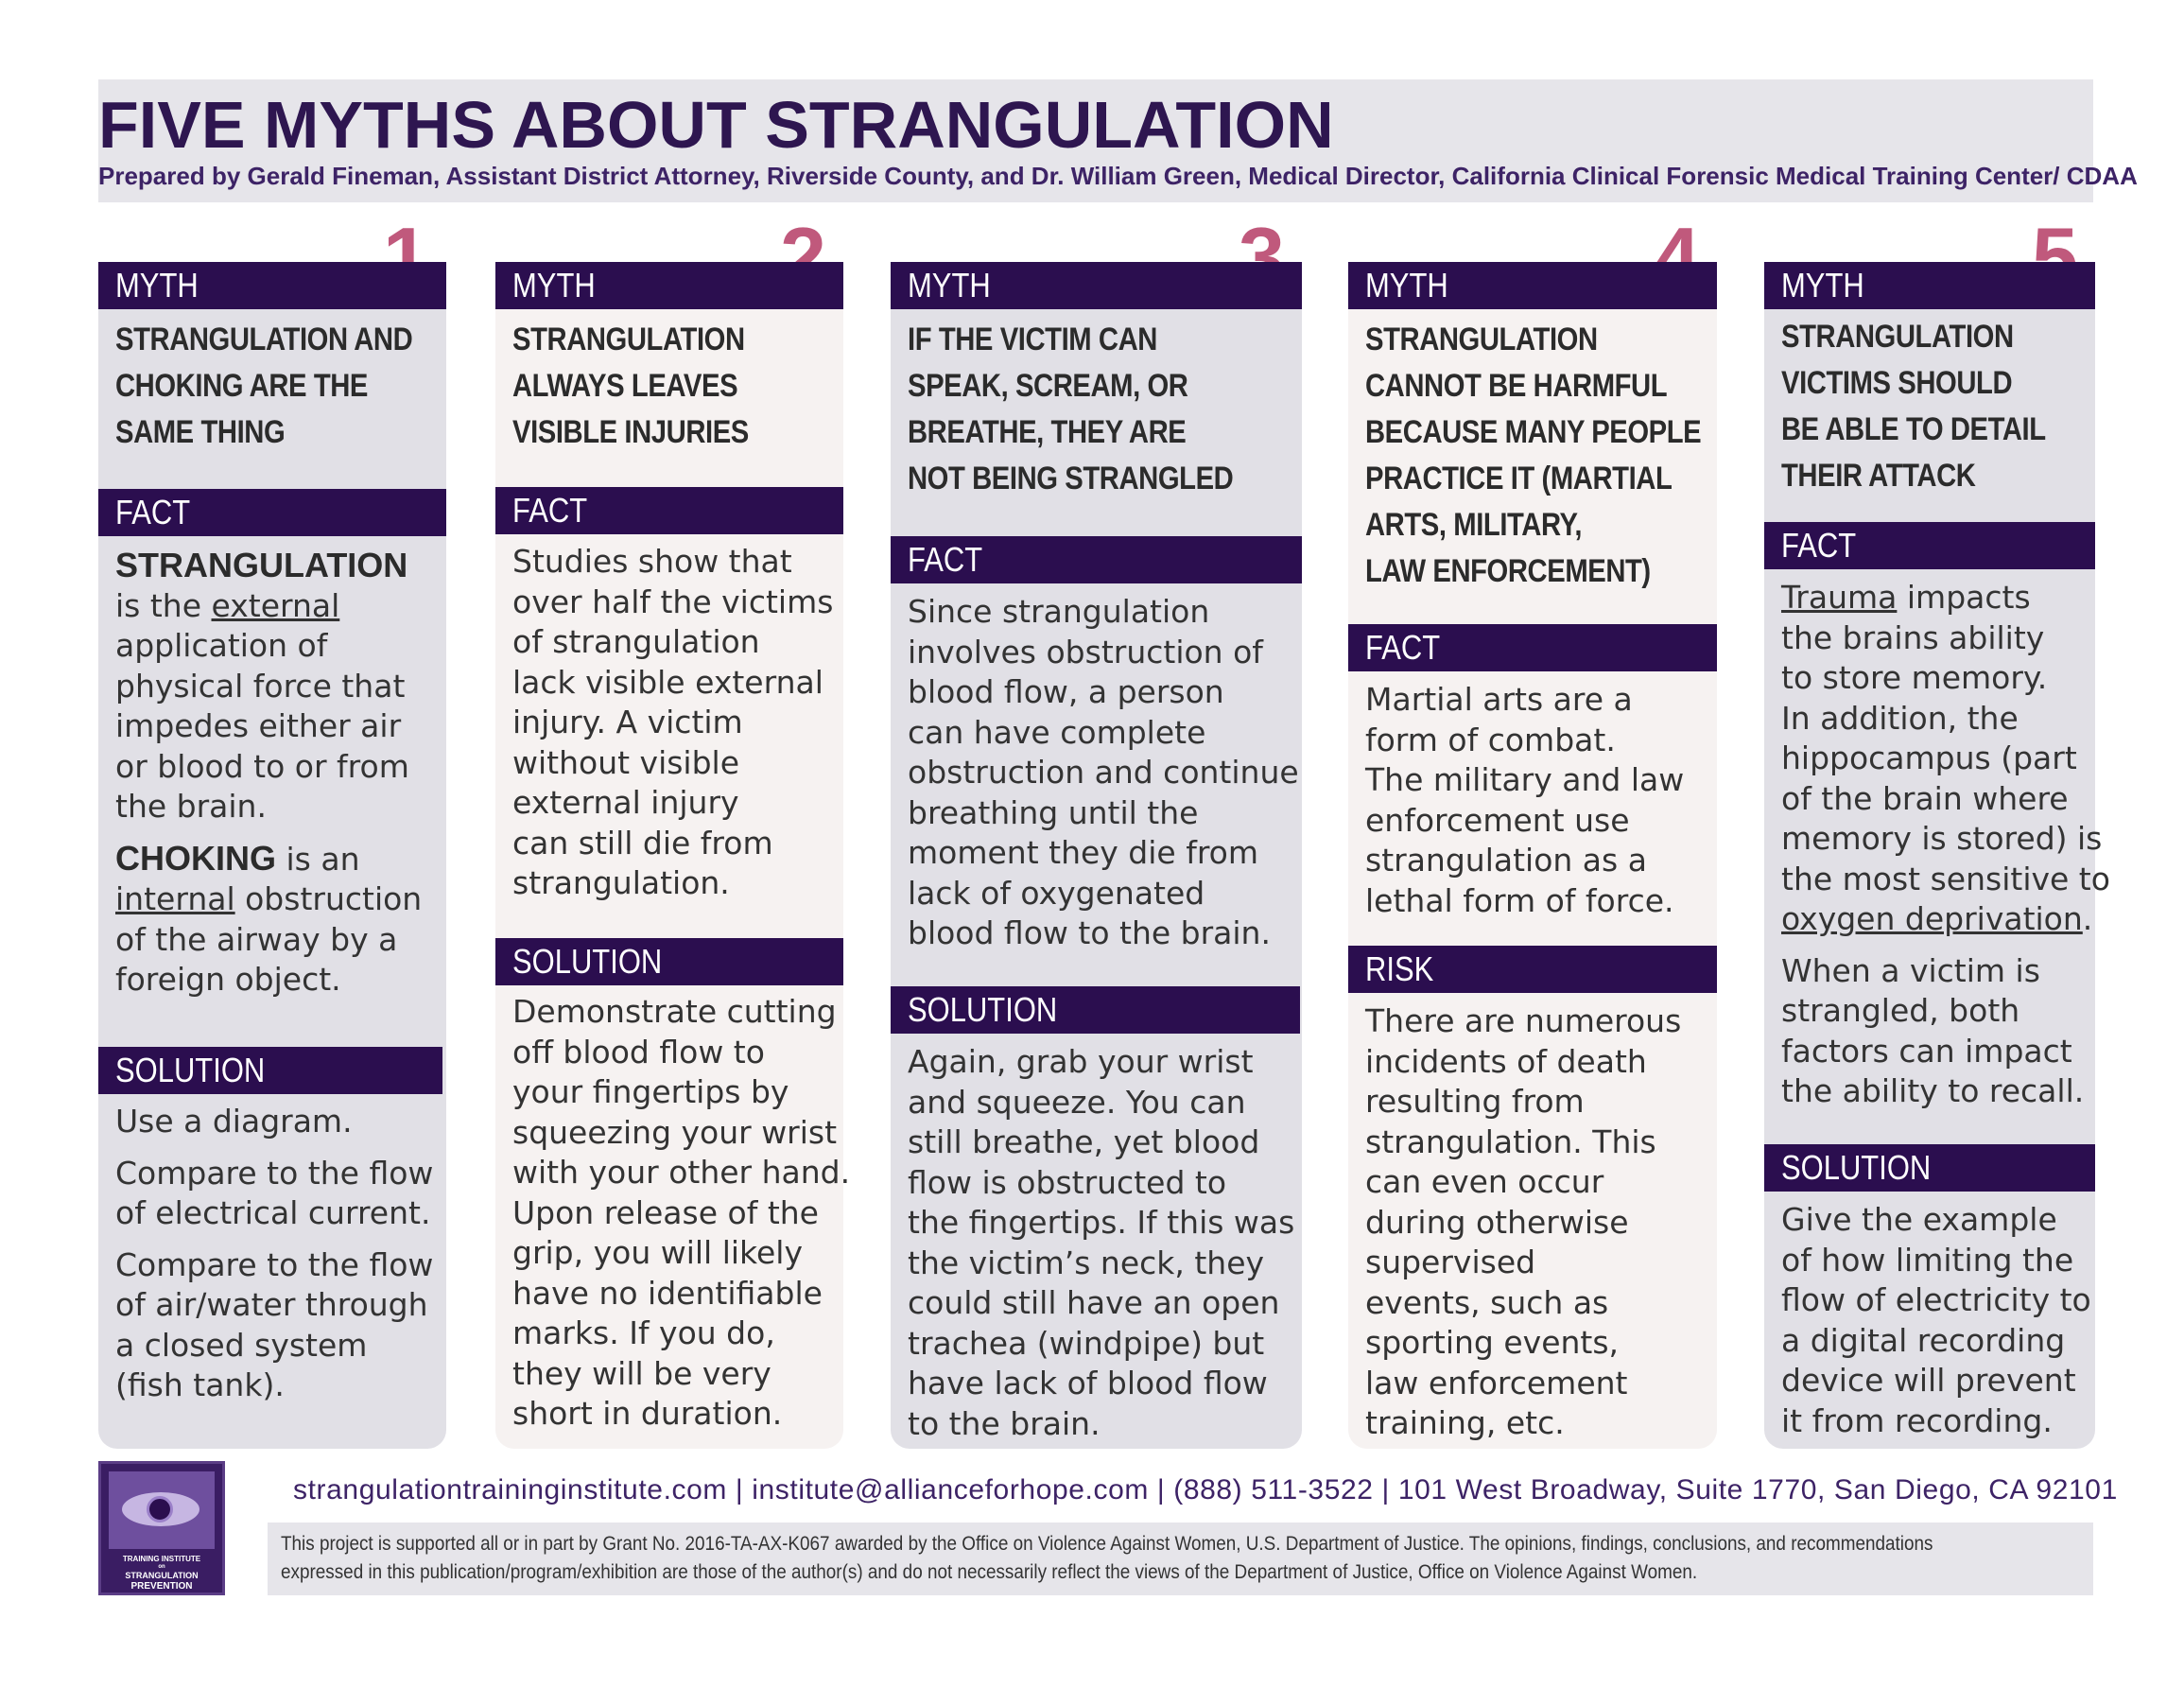 The width and height of the screenshot is (2184, 1688). Describe the element at coordinates (1506, 860) in the screenshot. I see `fact-line: strangulation as a` at that location.